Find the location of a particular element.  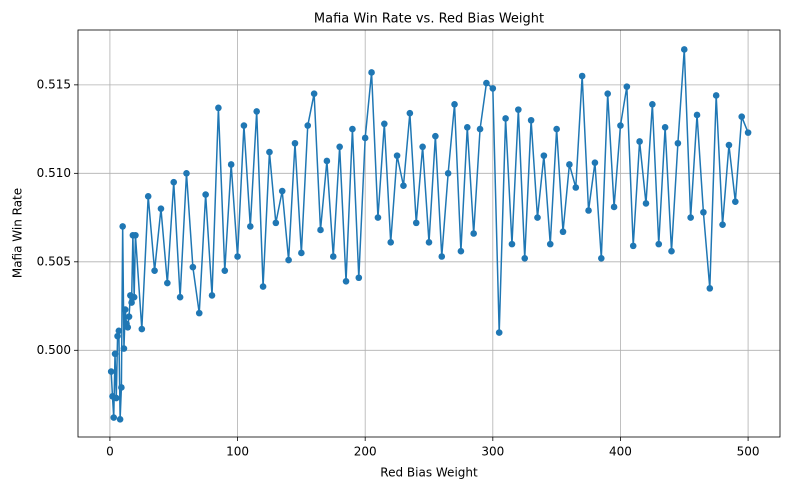

y-tick-label: 0.500 is located at coordinates (54, 350).